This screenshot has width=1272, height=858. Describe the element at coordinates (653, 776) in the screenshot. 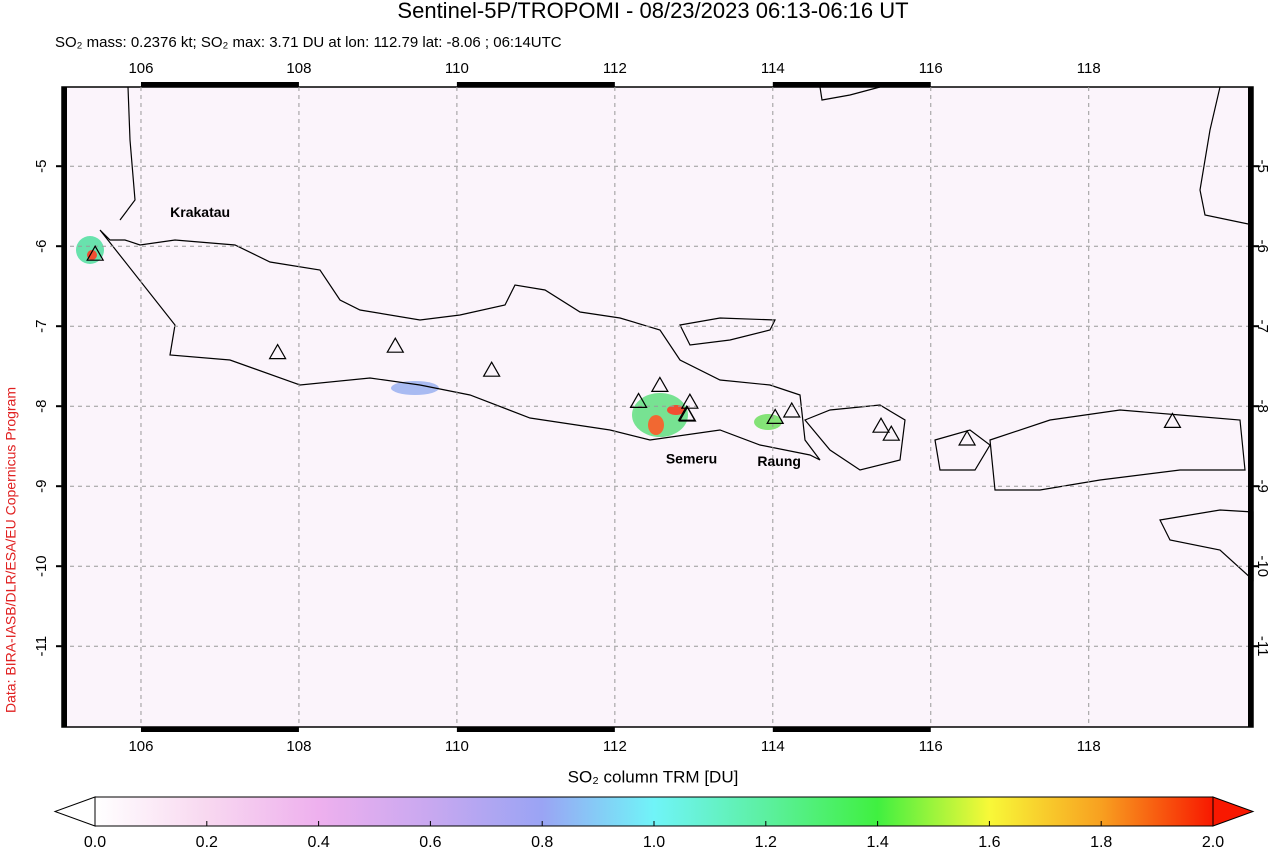

I see `colorbar-label: SO₂ column TRM [DU]` at that location.